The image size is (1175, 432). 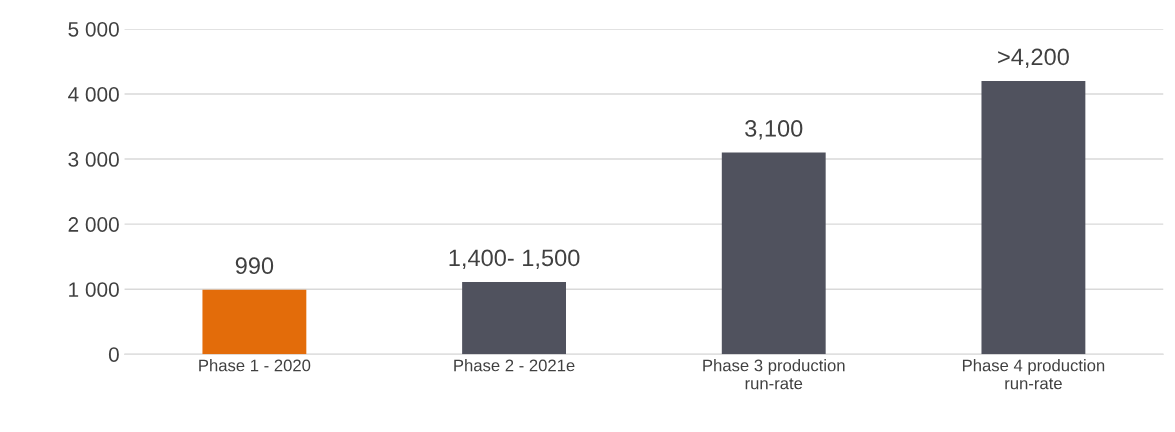 I want to click on data-label: >4,200, so click(x=1033, y=58).